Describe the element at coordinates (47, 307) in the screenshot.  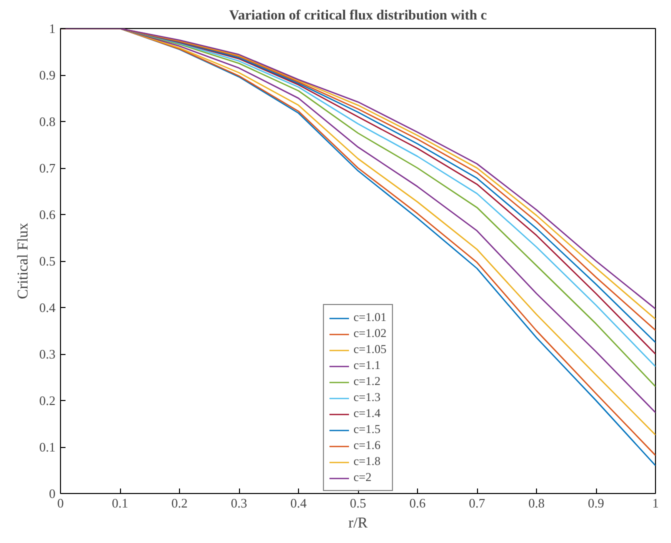
I see `y-tick-label: 0.4` at that location.